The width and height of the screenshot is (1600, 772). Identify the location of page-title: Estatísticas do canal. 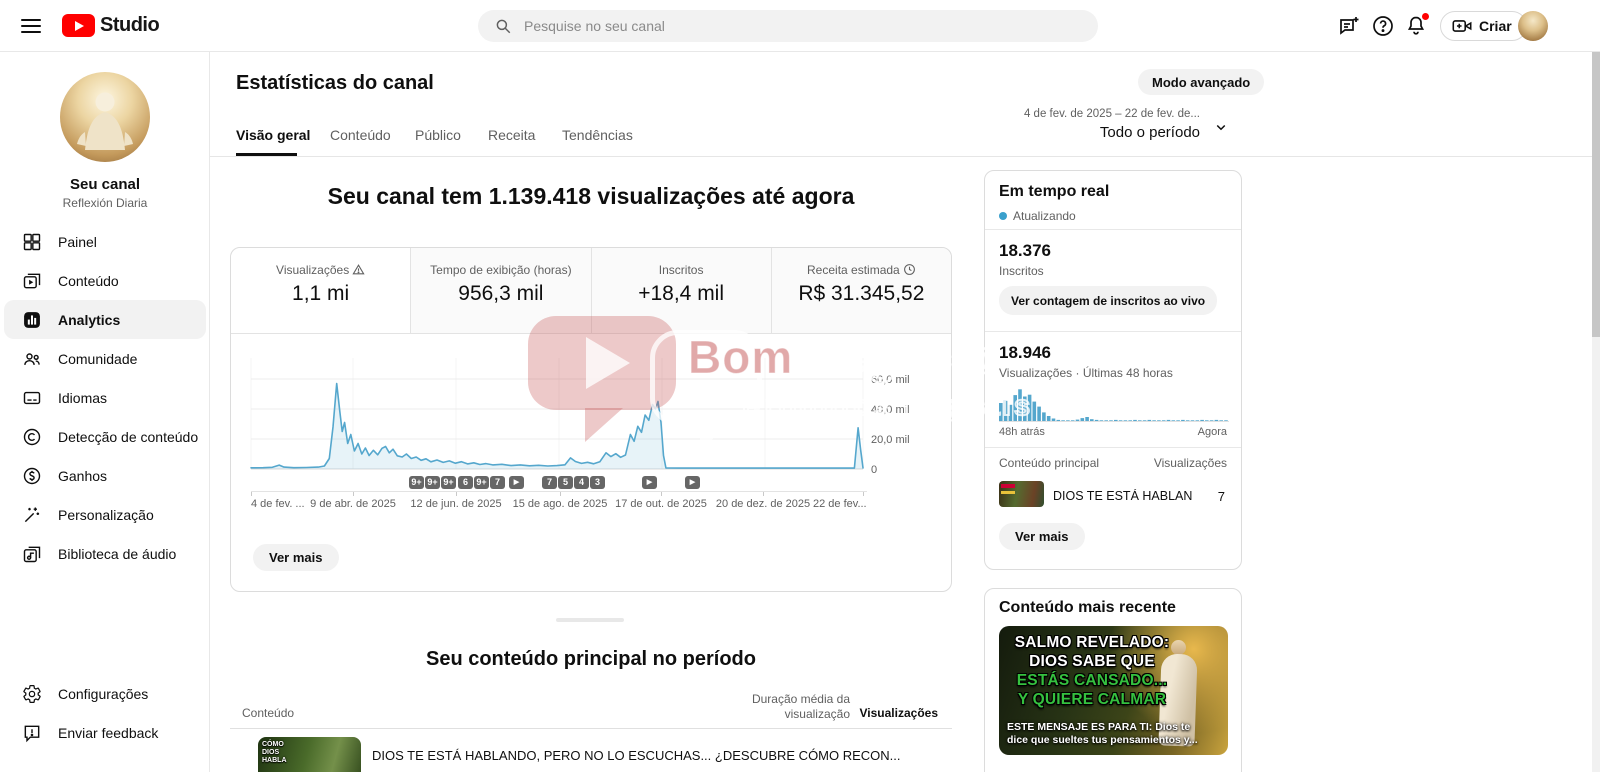
(335, 83).